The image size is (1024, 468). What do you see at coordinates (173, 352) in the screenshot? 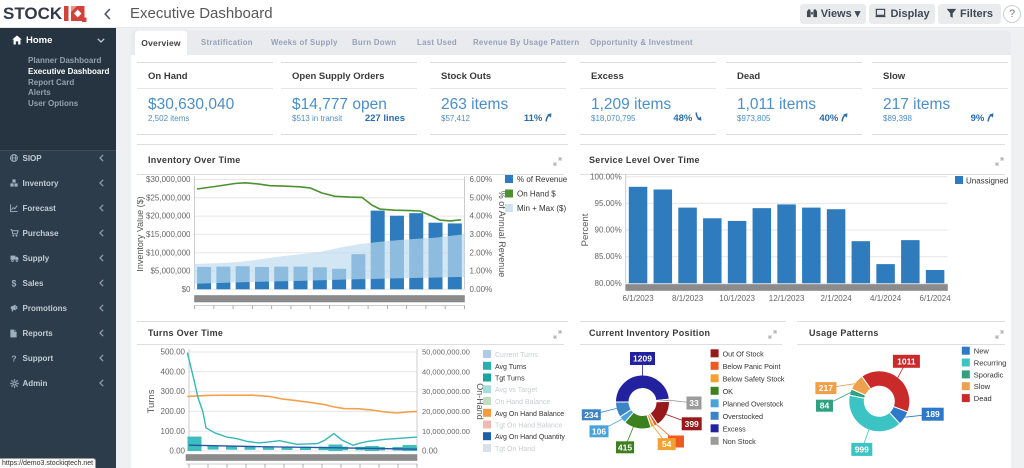
I see `svg-text: 500.00` at bounding box center [173, 352].